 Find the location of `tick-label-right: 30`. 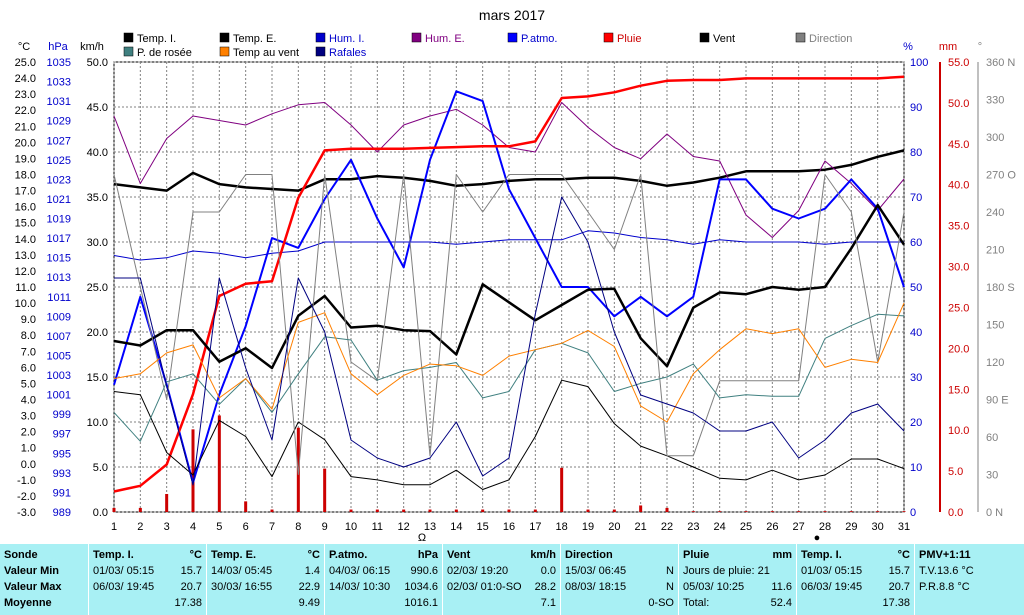

tick-label-right: 30 is located at coordinates (916, 378).